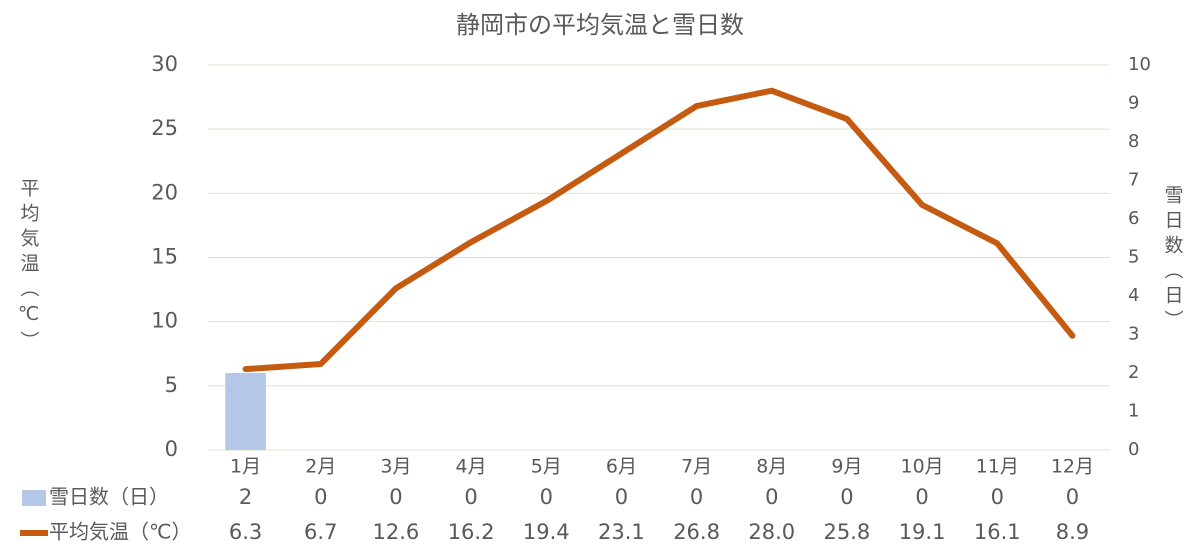 This screenshot has height=554, width=1200. Describe the element at coordinates (1173, 260) in the screenshot. I see `y2-axis-title: 雪日数（日）` at that location.